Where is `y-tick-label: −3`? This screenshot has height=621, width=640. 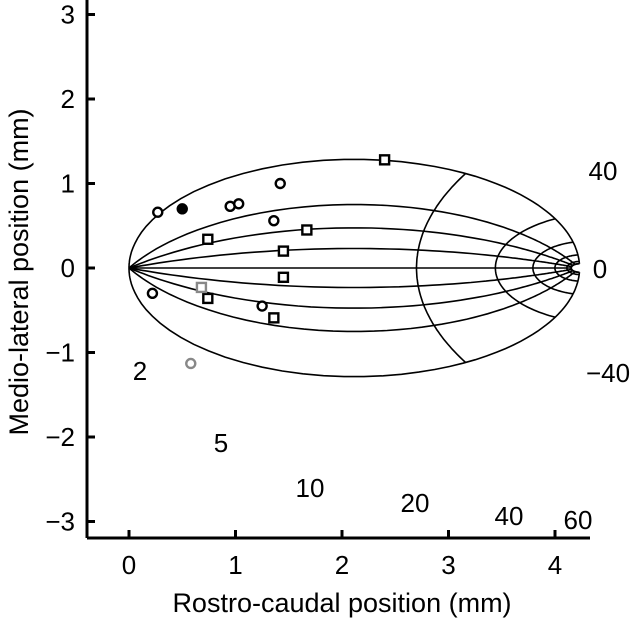 y-tick-label: −3 is located at coordinates (60, 522).